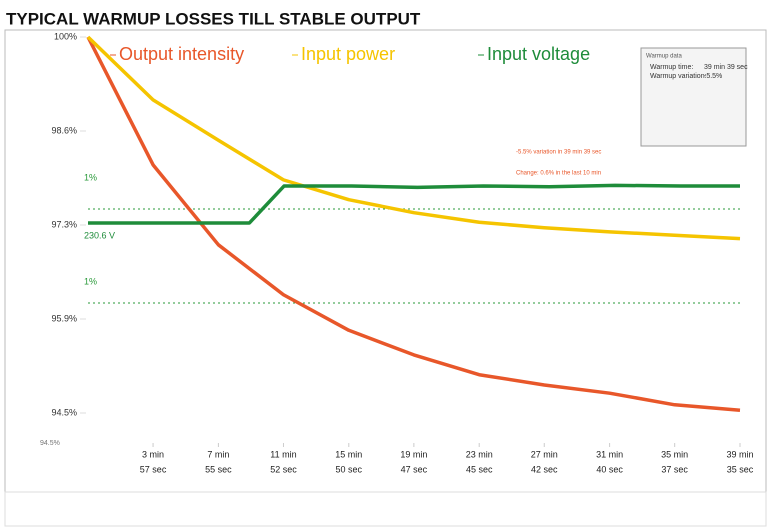 Image resolution: width=770 pixels, height=531 pixels. What do you see at coordinates (671, 67) in the screenshot?
I see `info-key: Warmup time:` at bounding box center [671, 67].